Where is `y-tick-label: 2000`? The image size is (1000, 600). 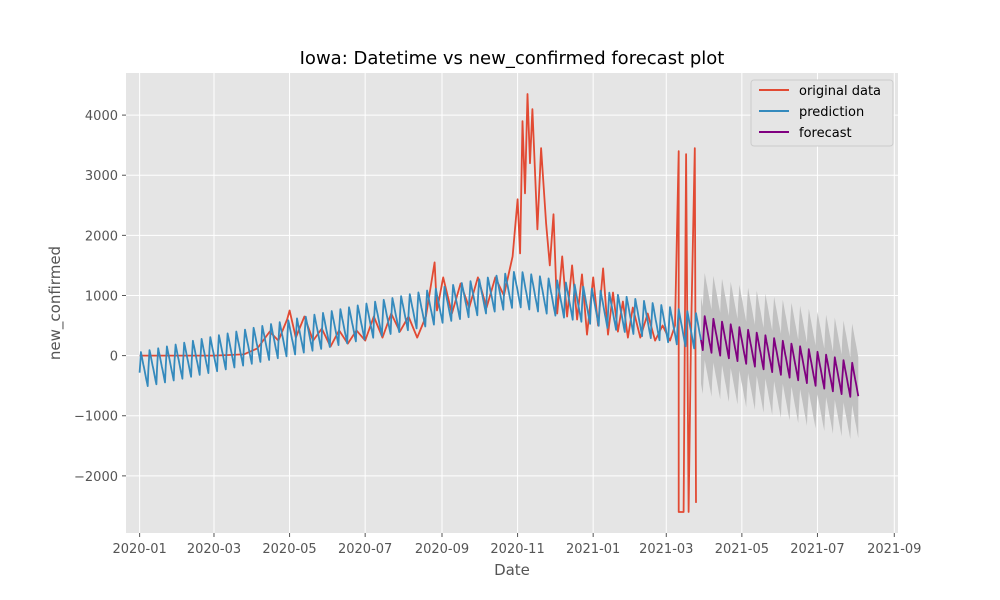
y-tick-label: 2000 is located at coordinates (101, 236).